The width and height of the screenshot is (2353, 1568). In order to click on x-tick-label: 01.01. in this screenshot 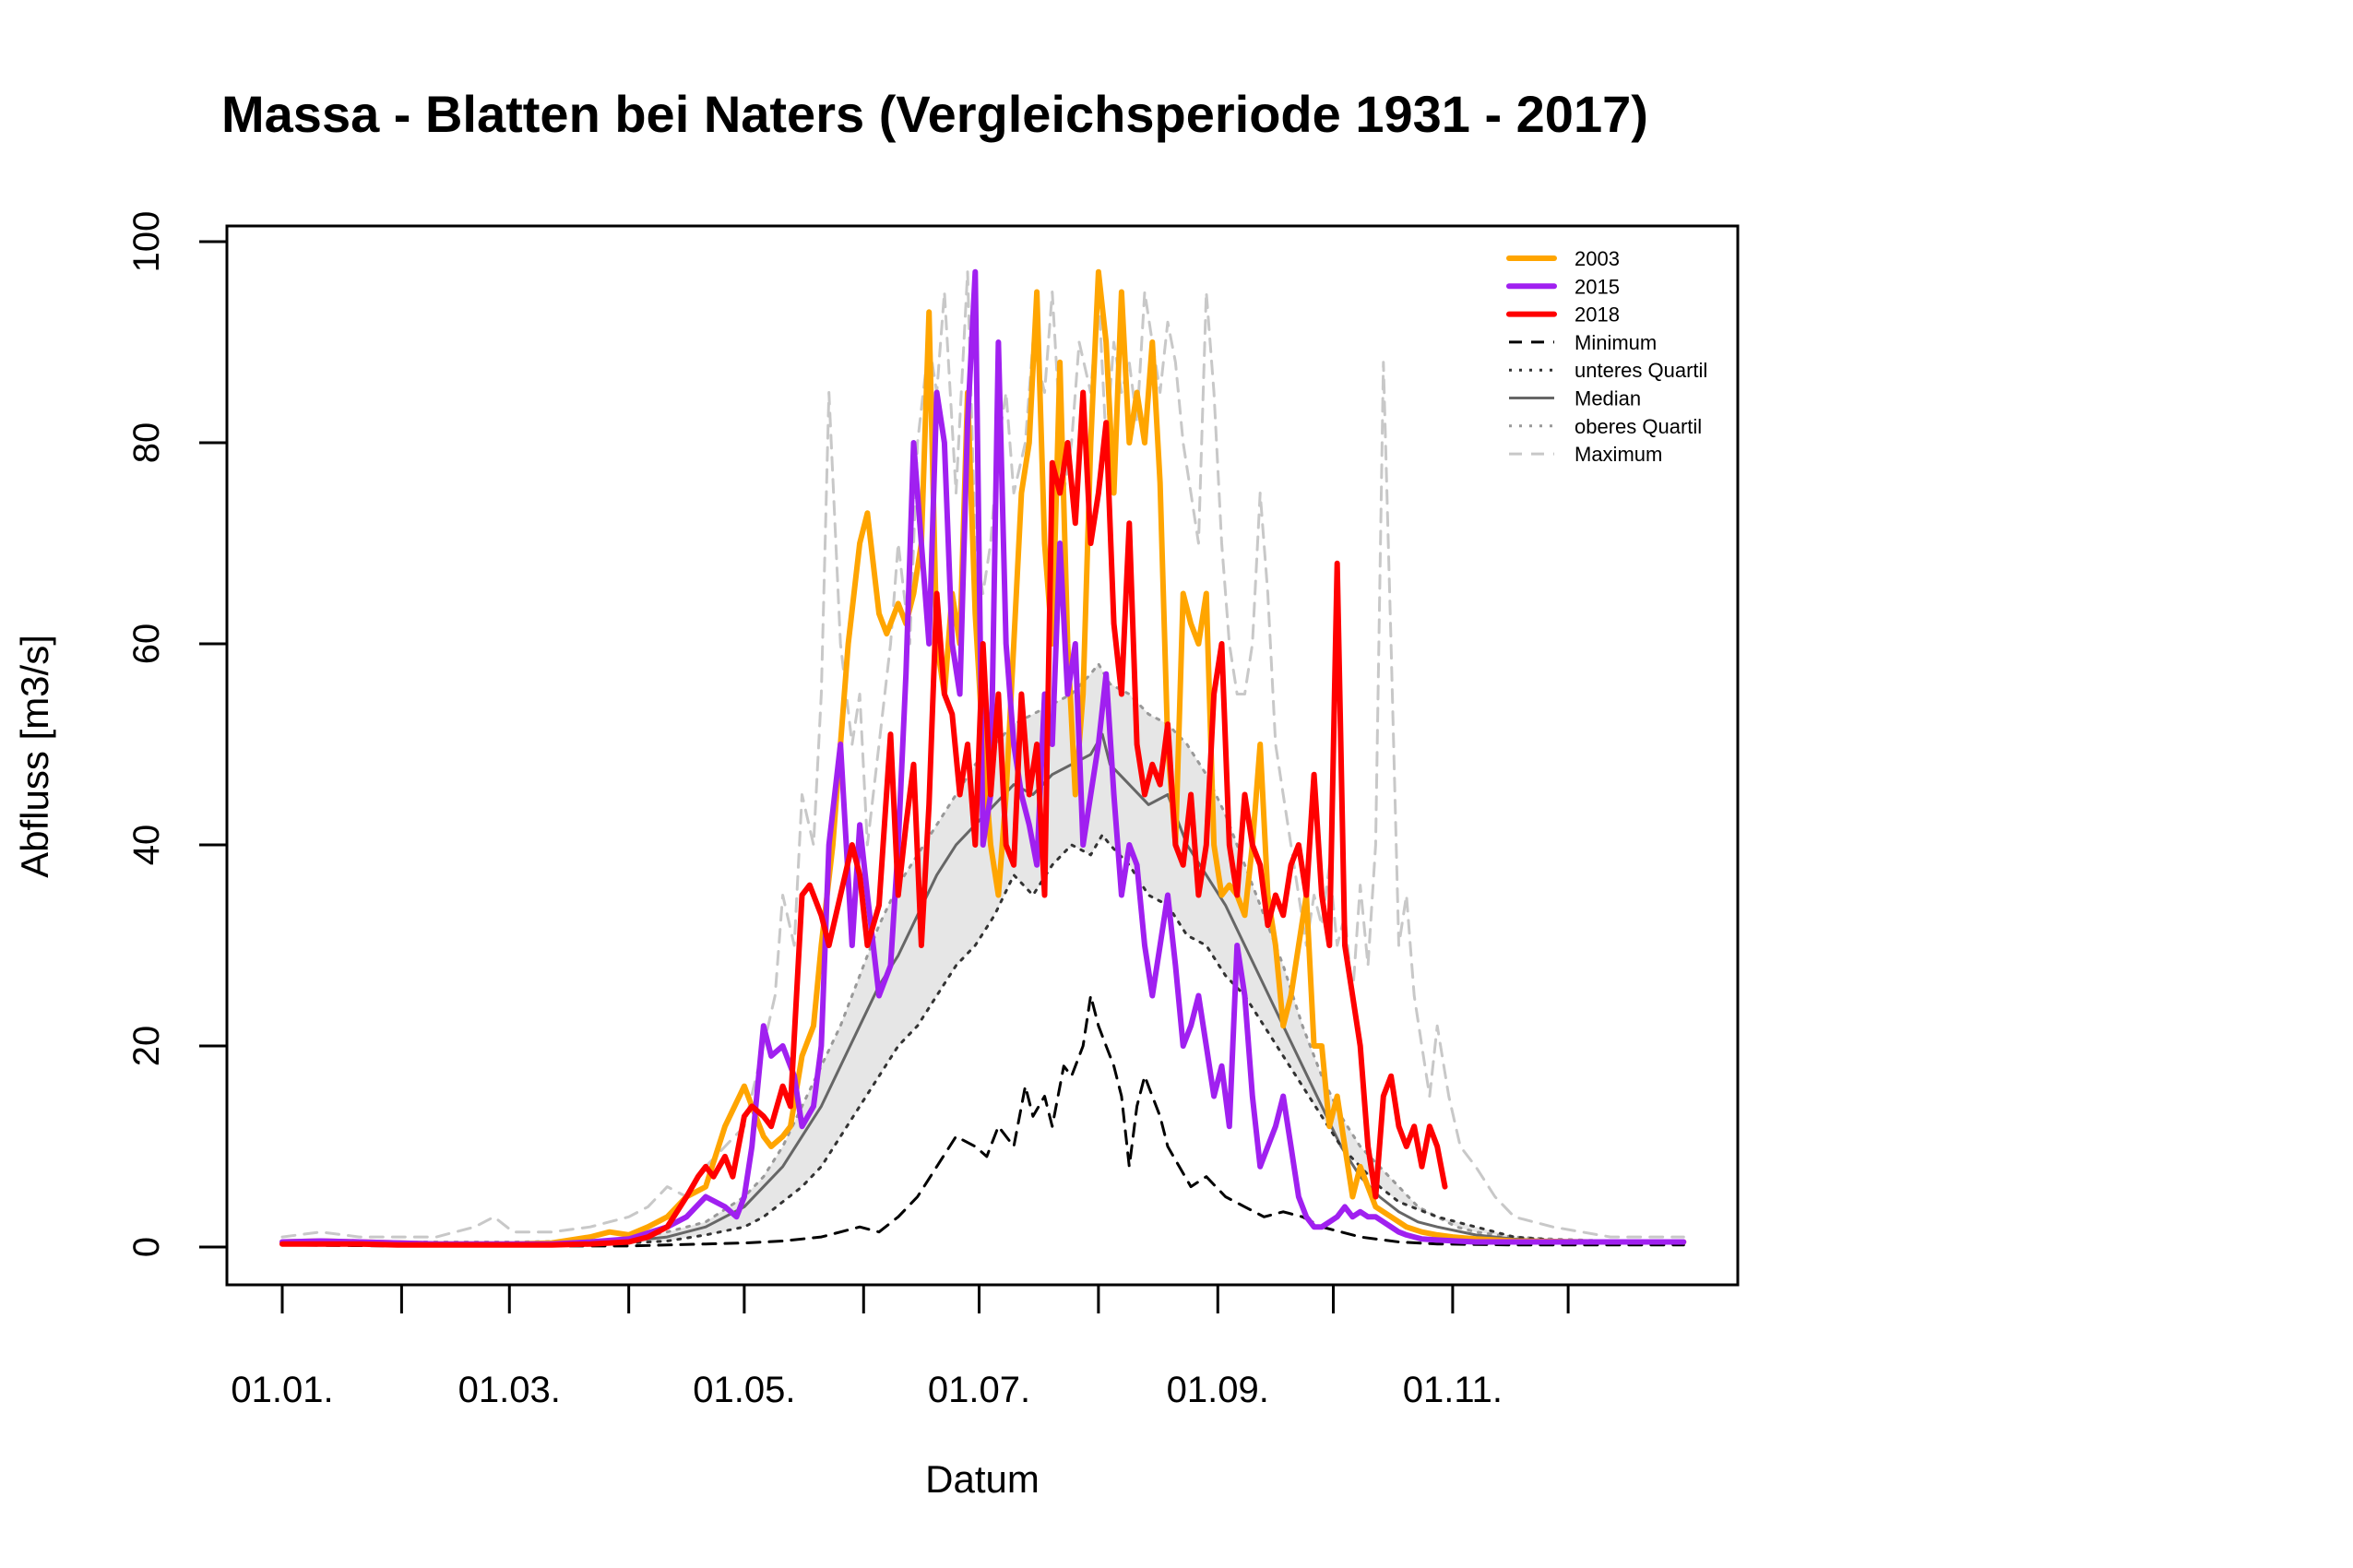, I will do `click(282, 1390)`.